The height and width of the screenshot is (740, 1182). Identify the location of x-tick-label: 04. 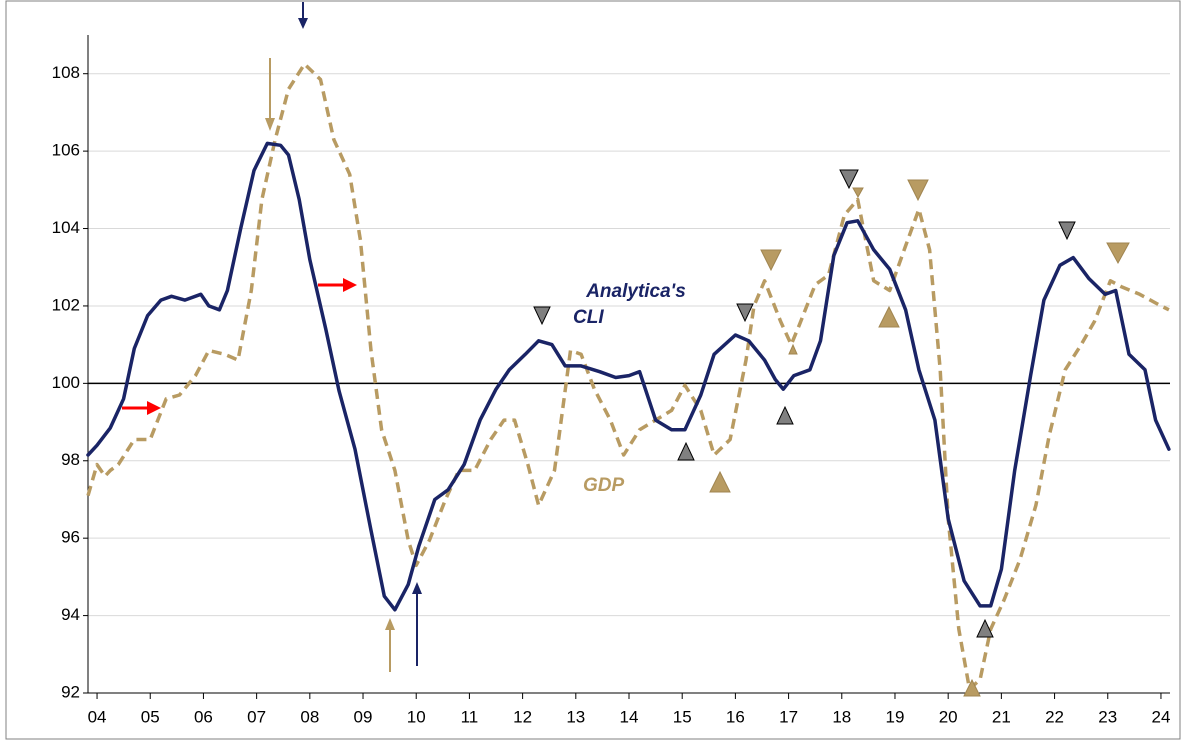
(97, 716).